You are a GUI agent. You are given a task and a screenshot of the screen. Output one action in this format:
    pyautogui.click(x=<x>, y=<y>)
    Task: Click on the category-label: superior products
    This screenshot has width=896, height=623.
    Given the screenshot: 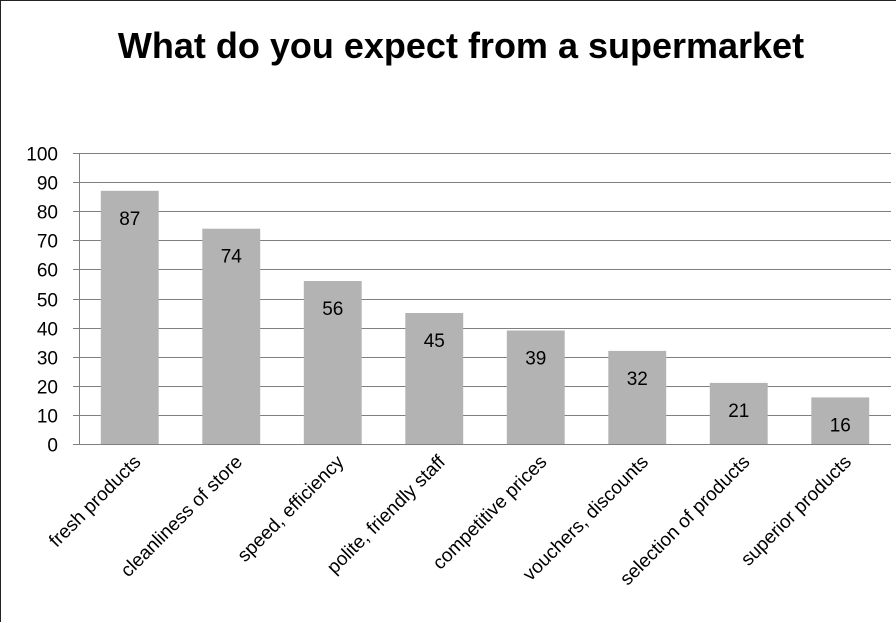 What is the action you would take?
    pyautogui.click(x=796, y=511)
    